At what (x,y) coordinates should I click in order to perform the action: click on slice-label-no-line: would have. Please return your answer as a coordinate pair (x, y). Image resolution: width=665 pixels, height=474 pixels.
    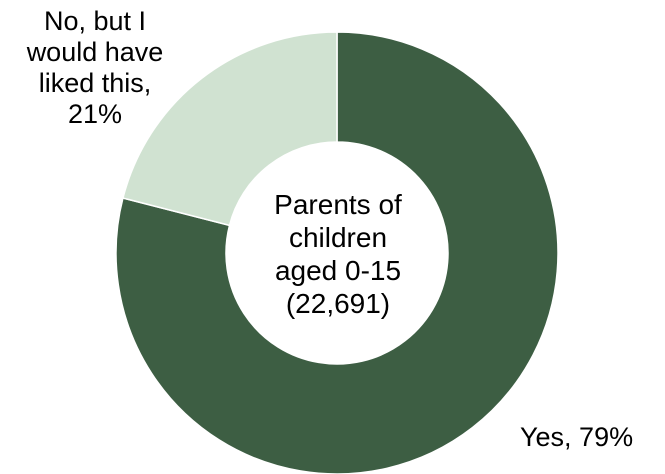
    Looking at the image, I should click on (95, 52).